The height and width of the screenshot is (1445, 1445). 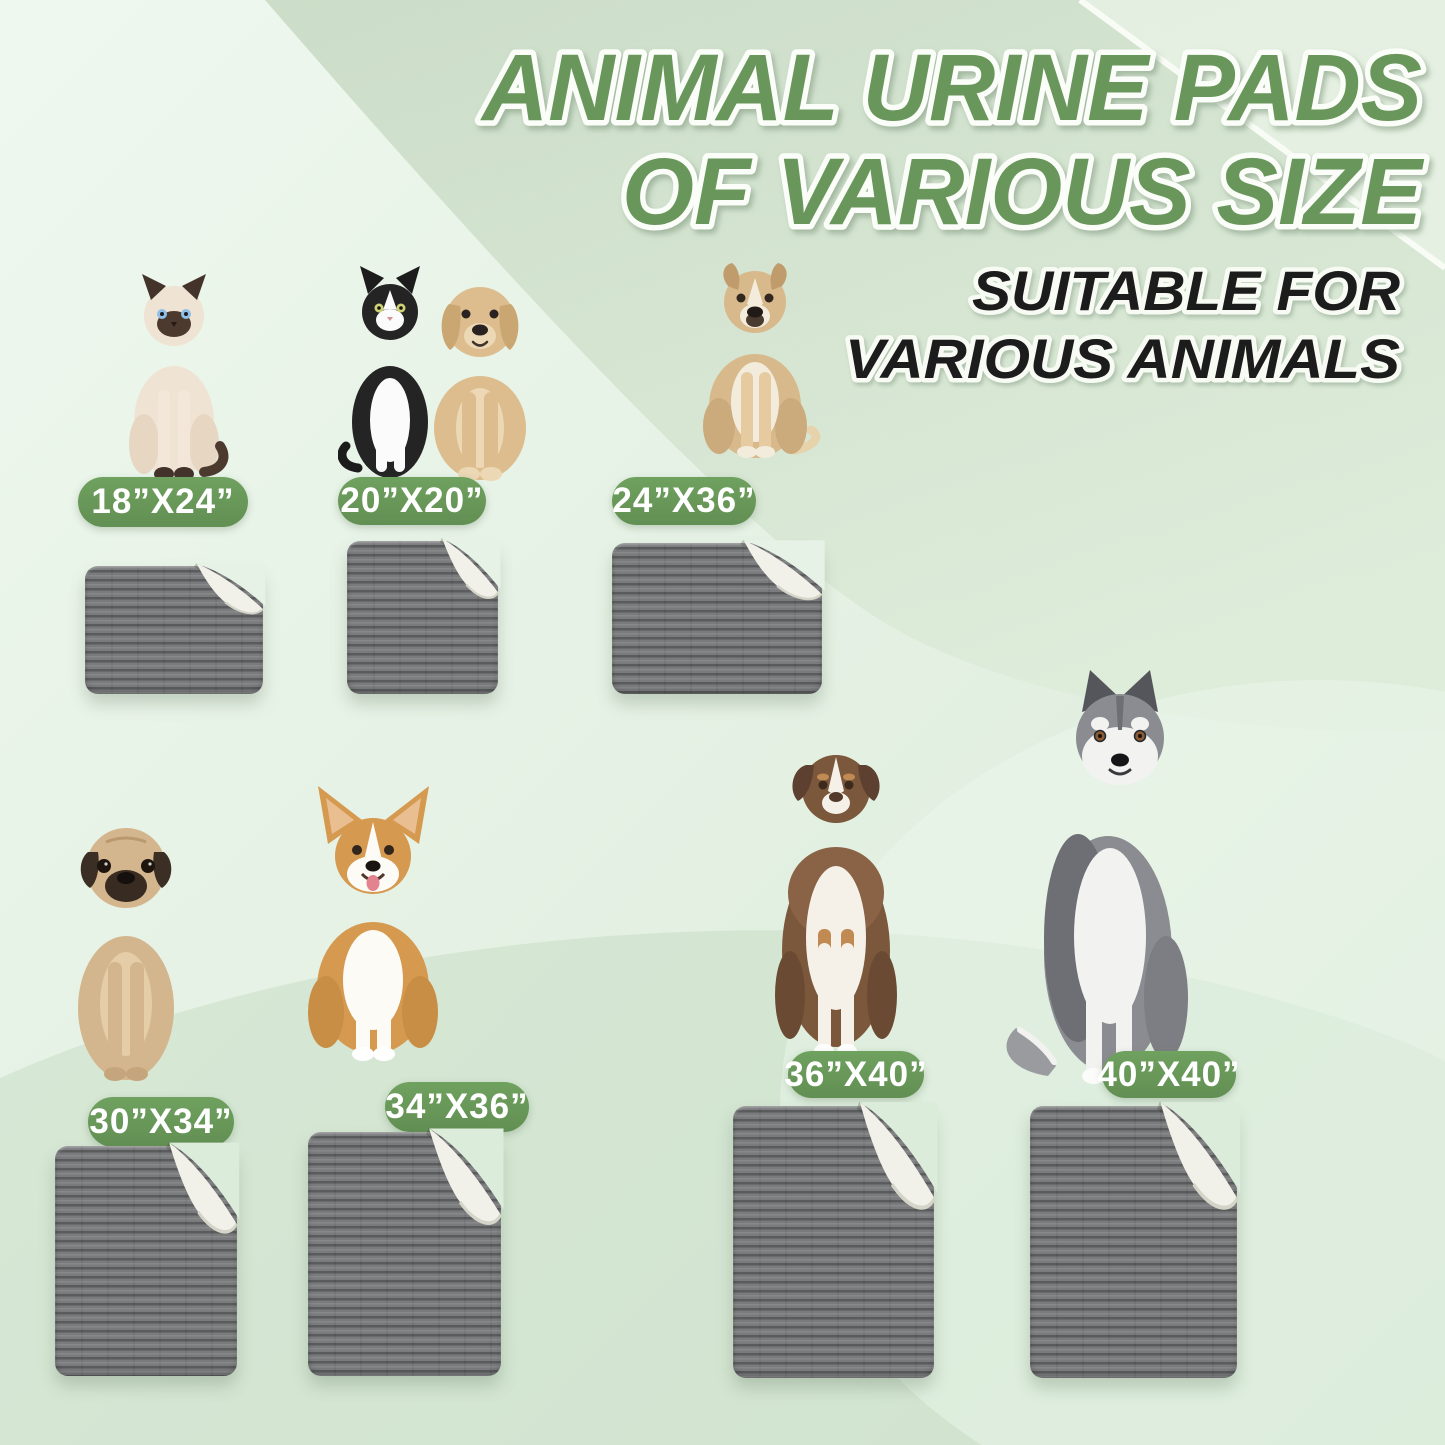 I want to click on size-label-text: 30”X34”, so click(x=161, y=1121).